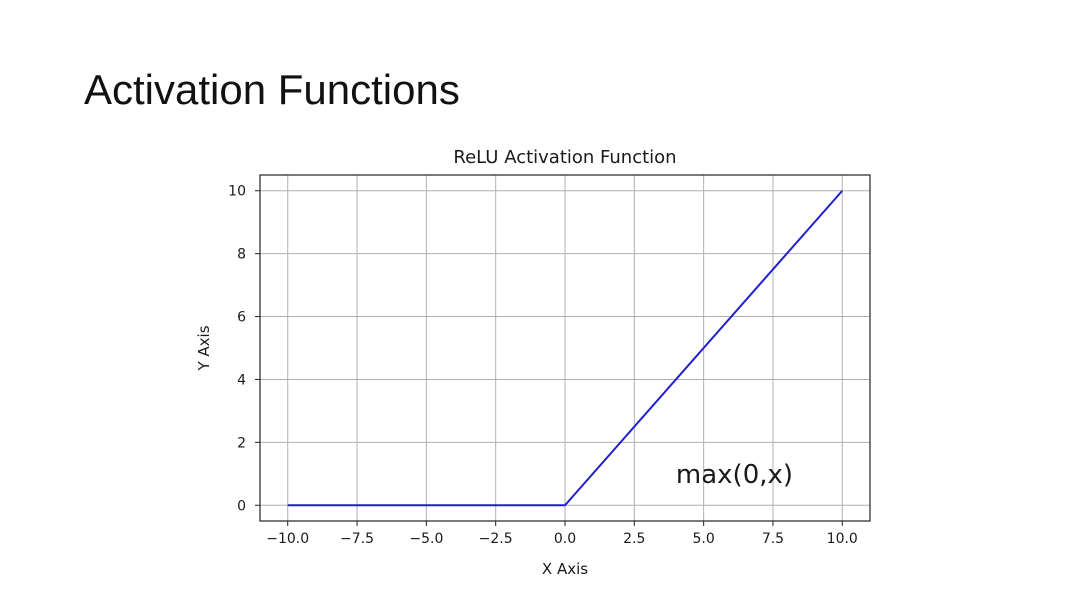  I want to click on x-tick-label: −2.5, so click(496, 539).